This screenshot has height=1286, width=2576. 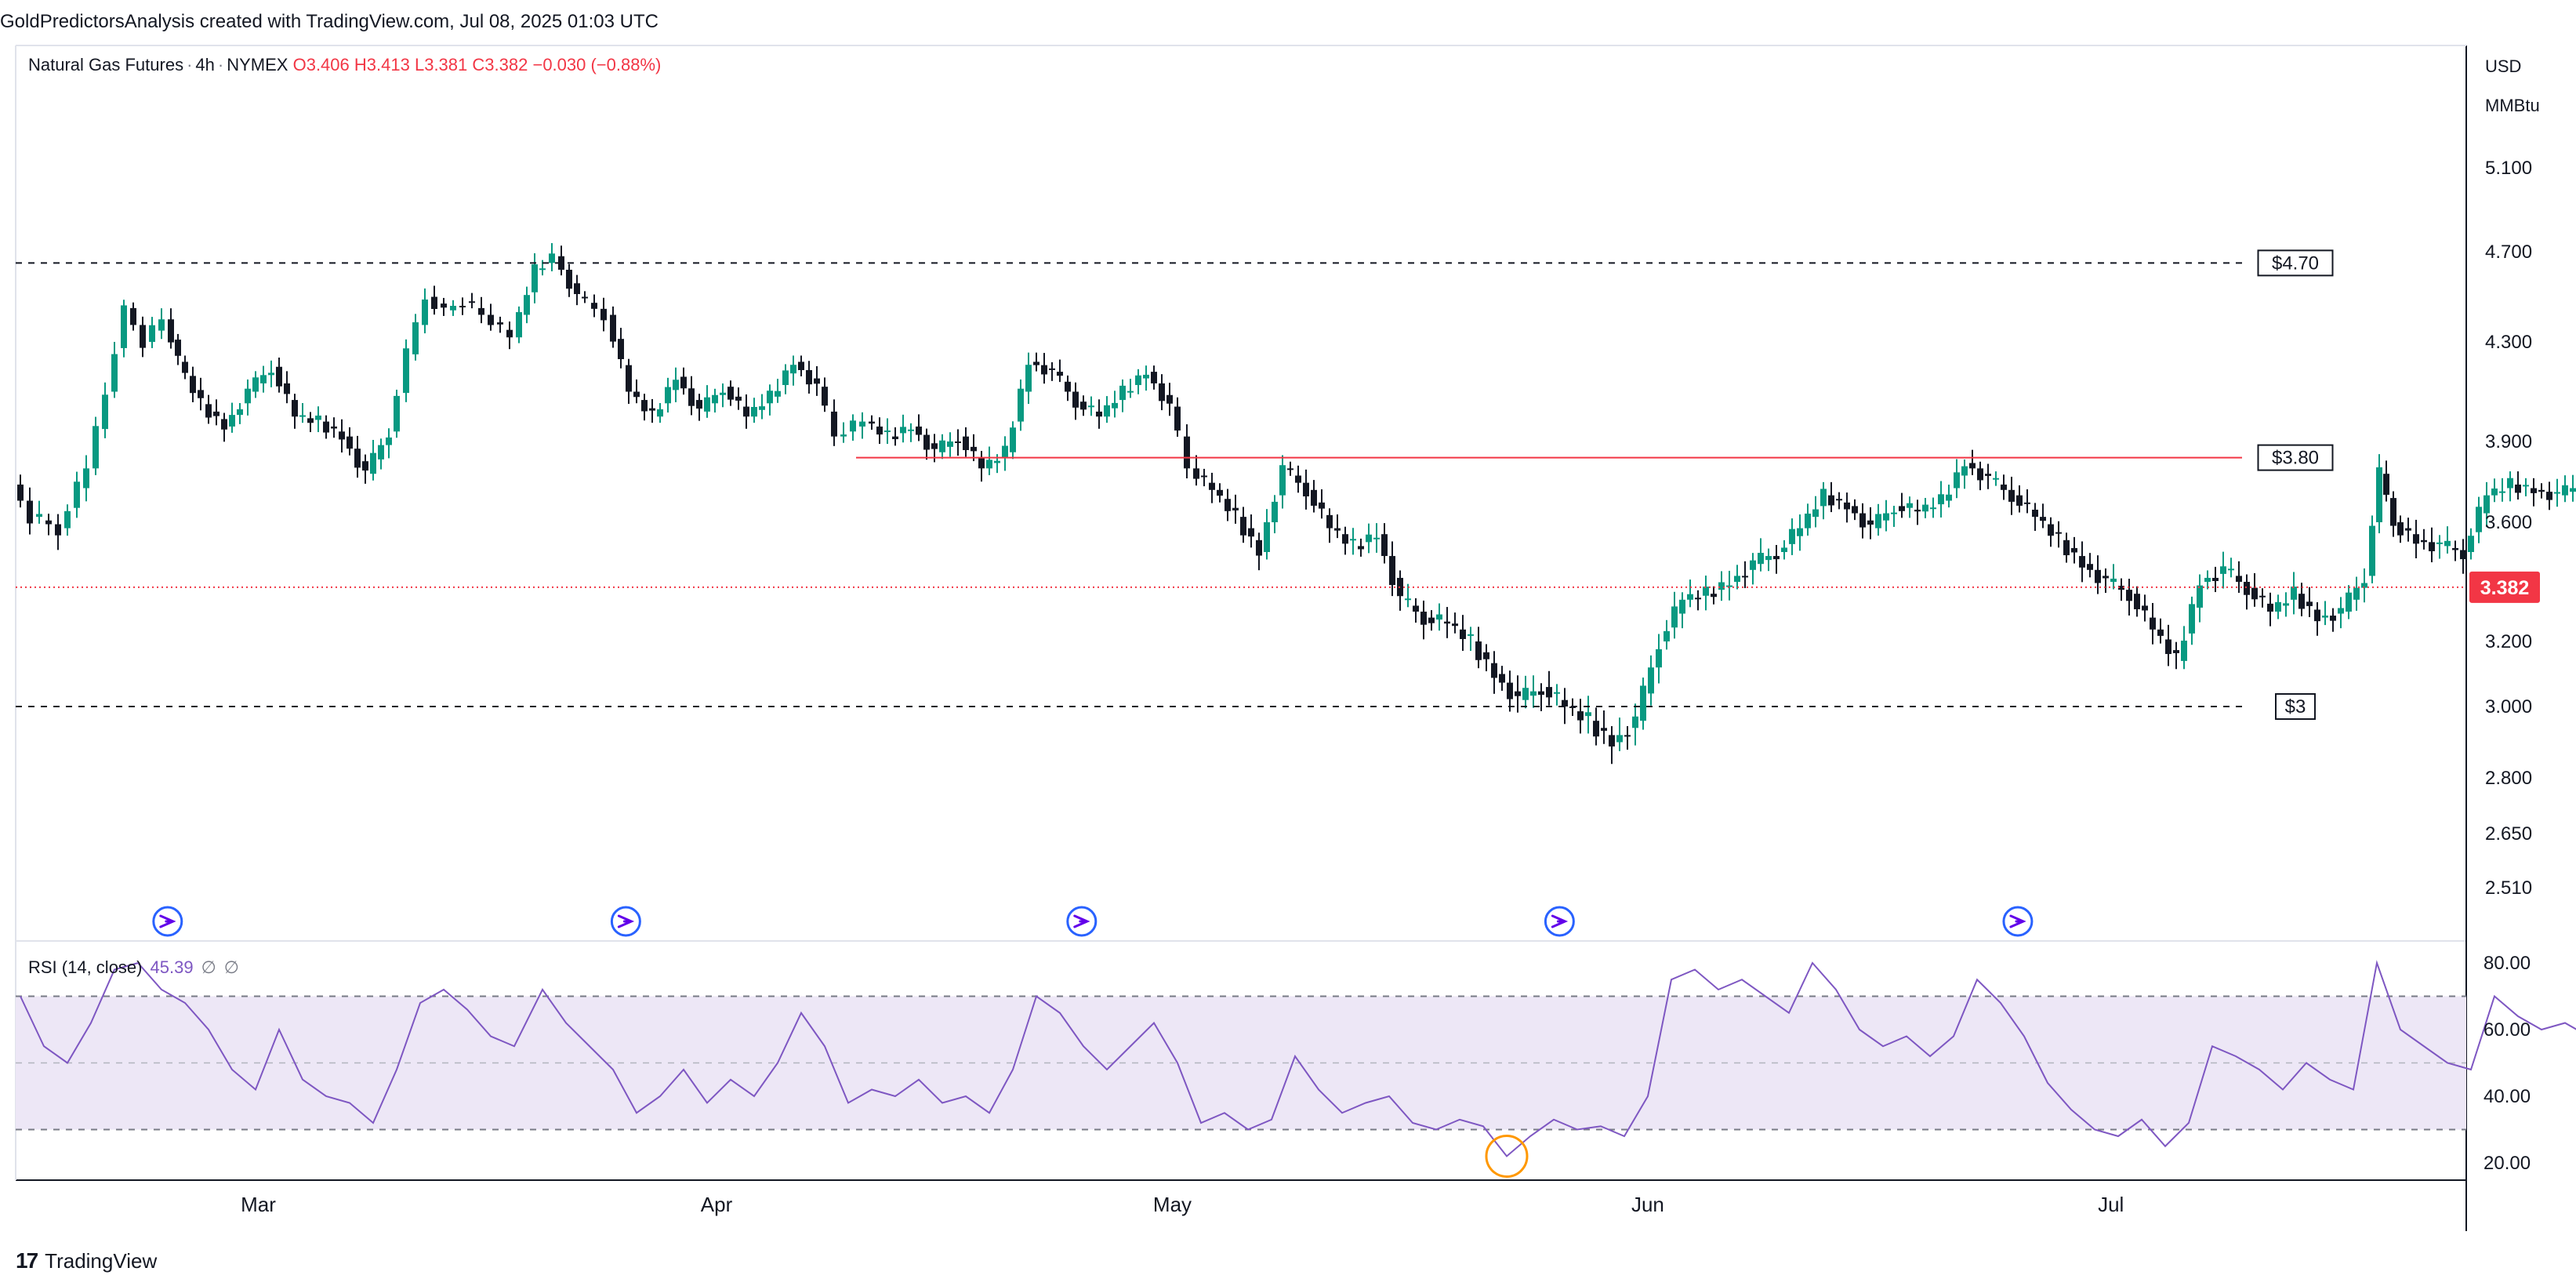 I want to click on arrow-glyph, so click(x=1560, y=921).